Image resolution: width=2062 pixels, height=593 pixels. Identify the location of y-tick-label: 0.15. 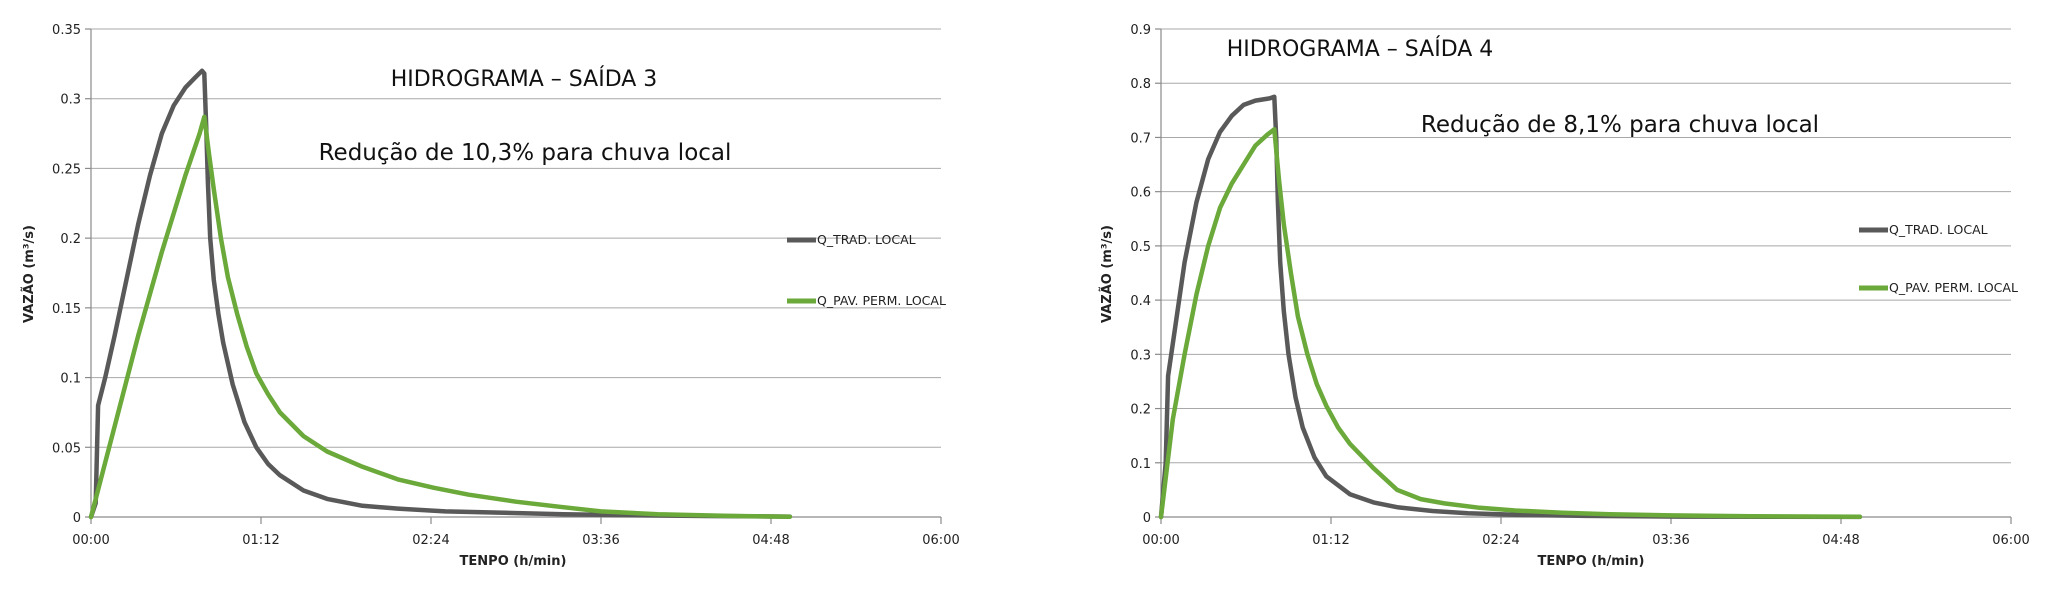
(66, 309).